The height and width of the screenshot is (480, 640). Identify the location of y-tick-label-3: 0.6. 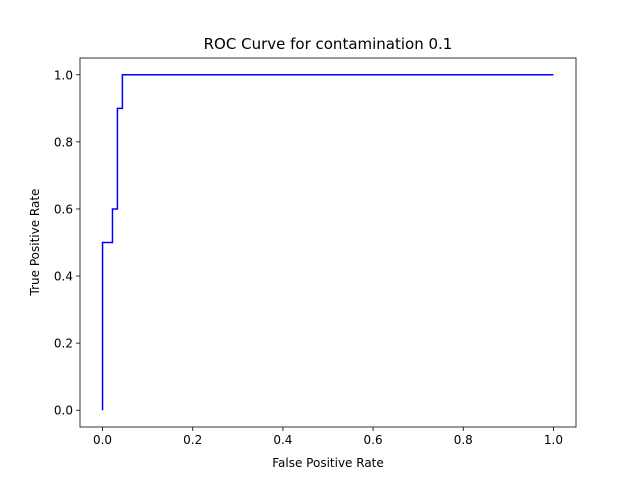
(63, 209).